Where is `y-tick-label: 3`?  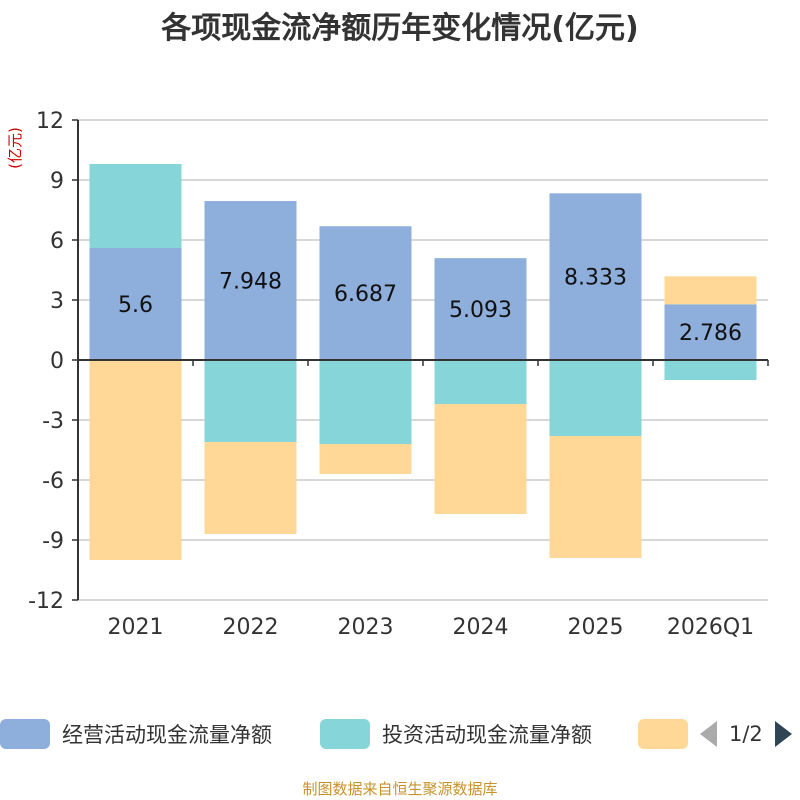 y-tick-label: 3 is located at coordinates (57, 301).